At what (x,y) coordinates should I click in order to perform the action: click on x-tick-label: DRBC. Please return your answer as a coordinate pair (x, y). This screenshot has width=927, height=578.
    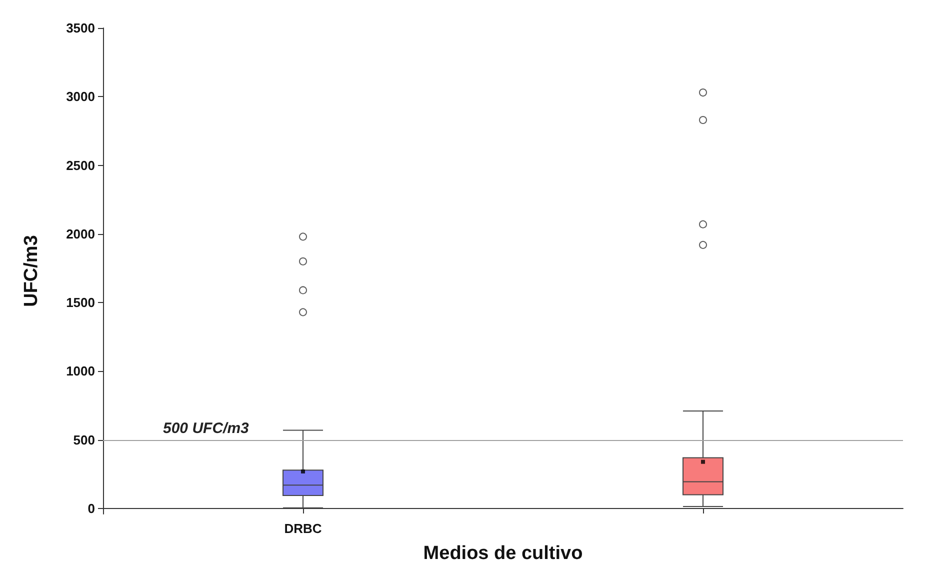
    Looking at the image, I should click on (303, 528).